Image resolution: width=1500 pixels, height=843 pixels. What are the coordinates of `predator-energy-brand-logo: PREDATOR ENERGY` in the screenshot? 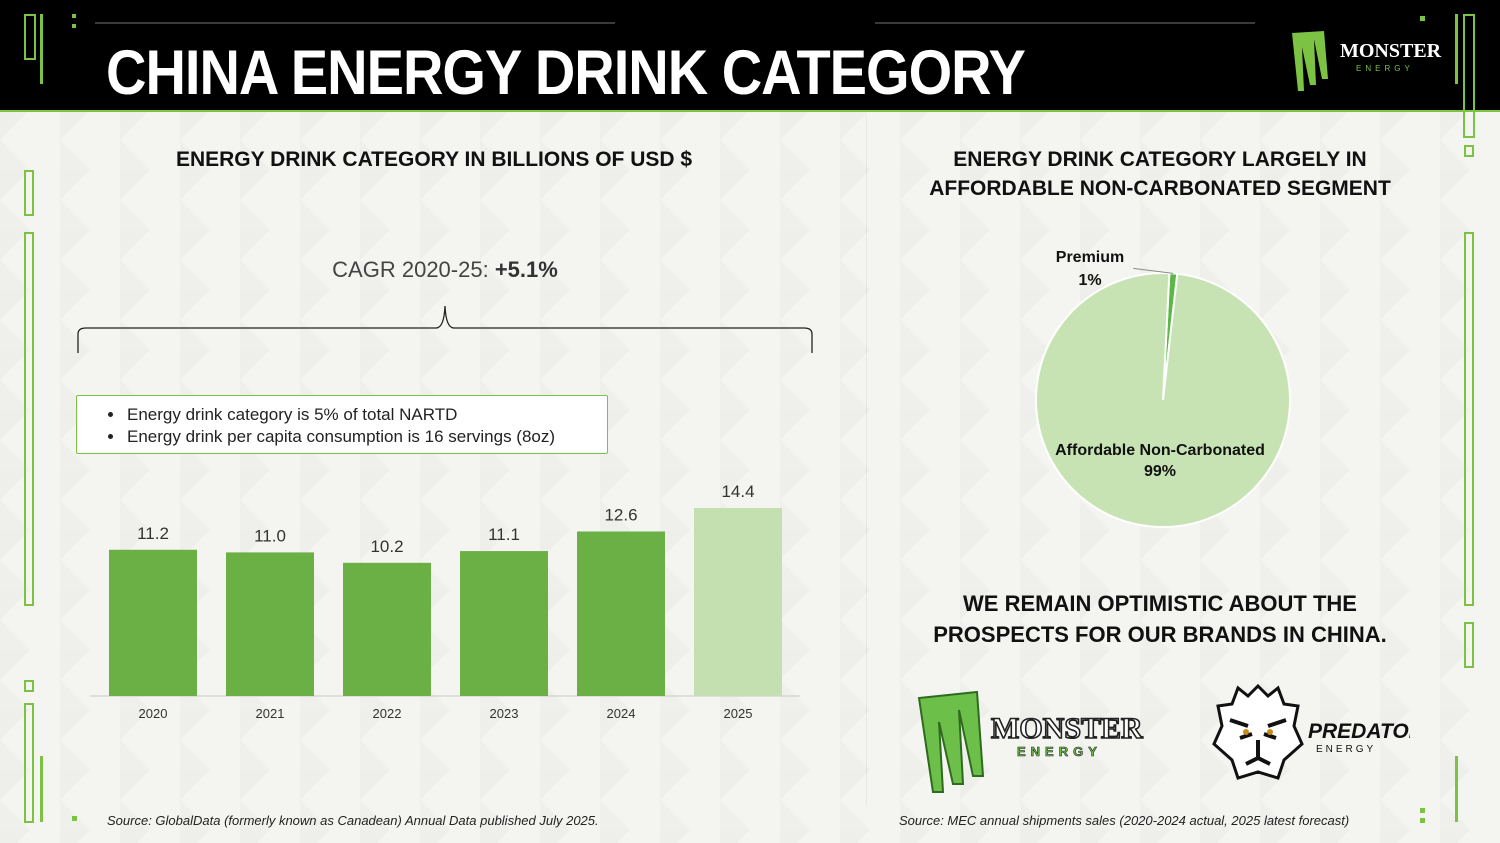 It's located at (1311, 731).